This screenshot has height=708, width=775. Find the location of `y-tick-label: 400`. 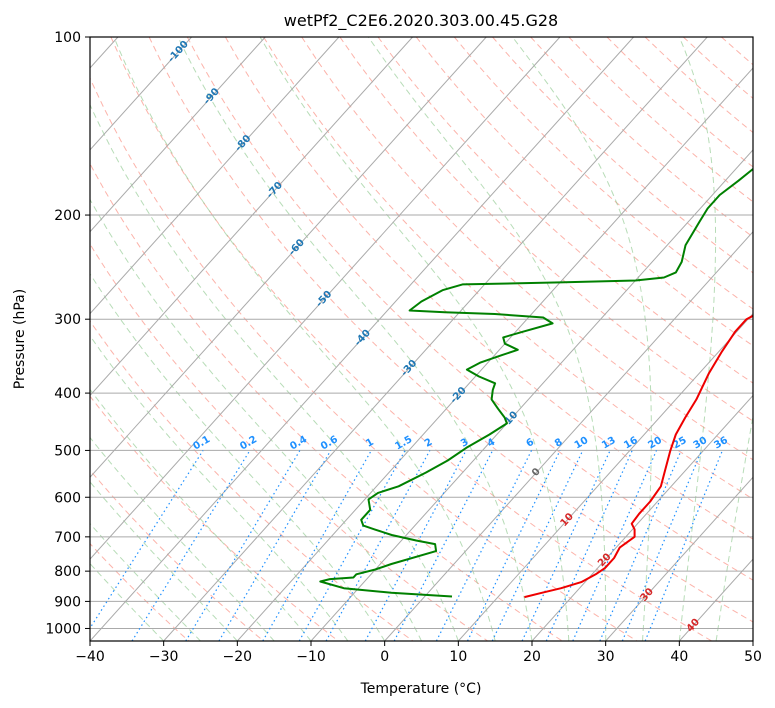

y-tick-label: 400 is located at coordinates (67, 394).